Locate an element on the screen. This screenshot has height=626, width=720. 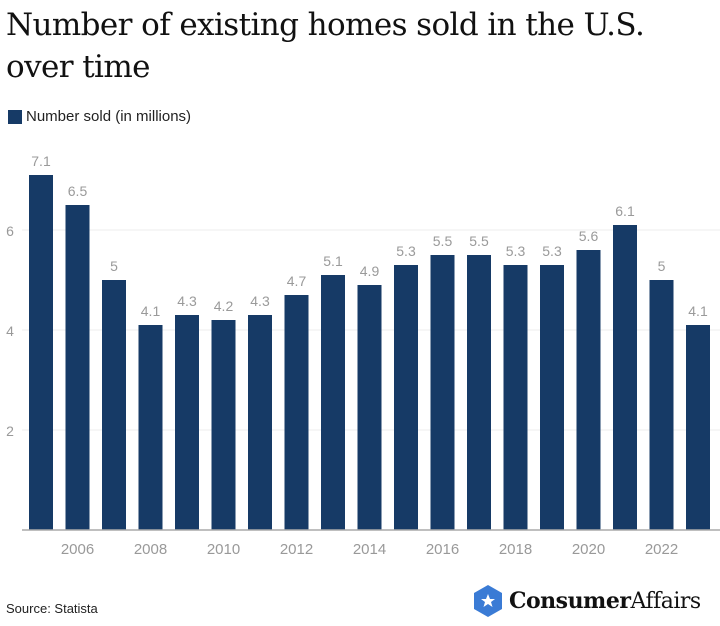
x-tick-label: 2016 is located at coordinates (442, 549).